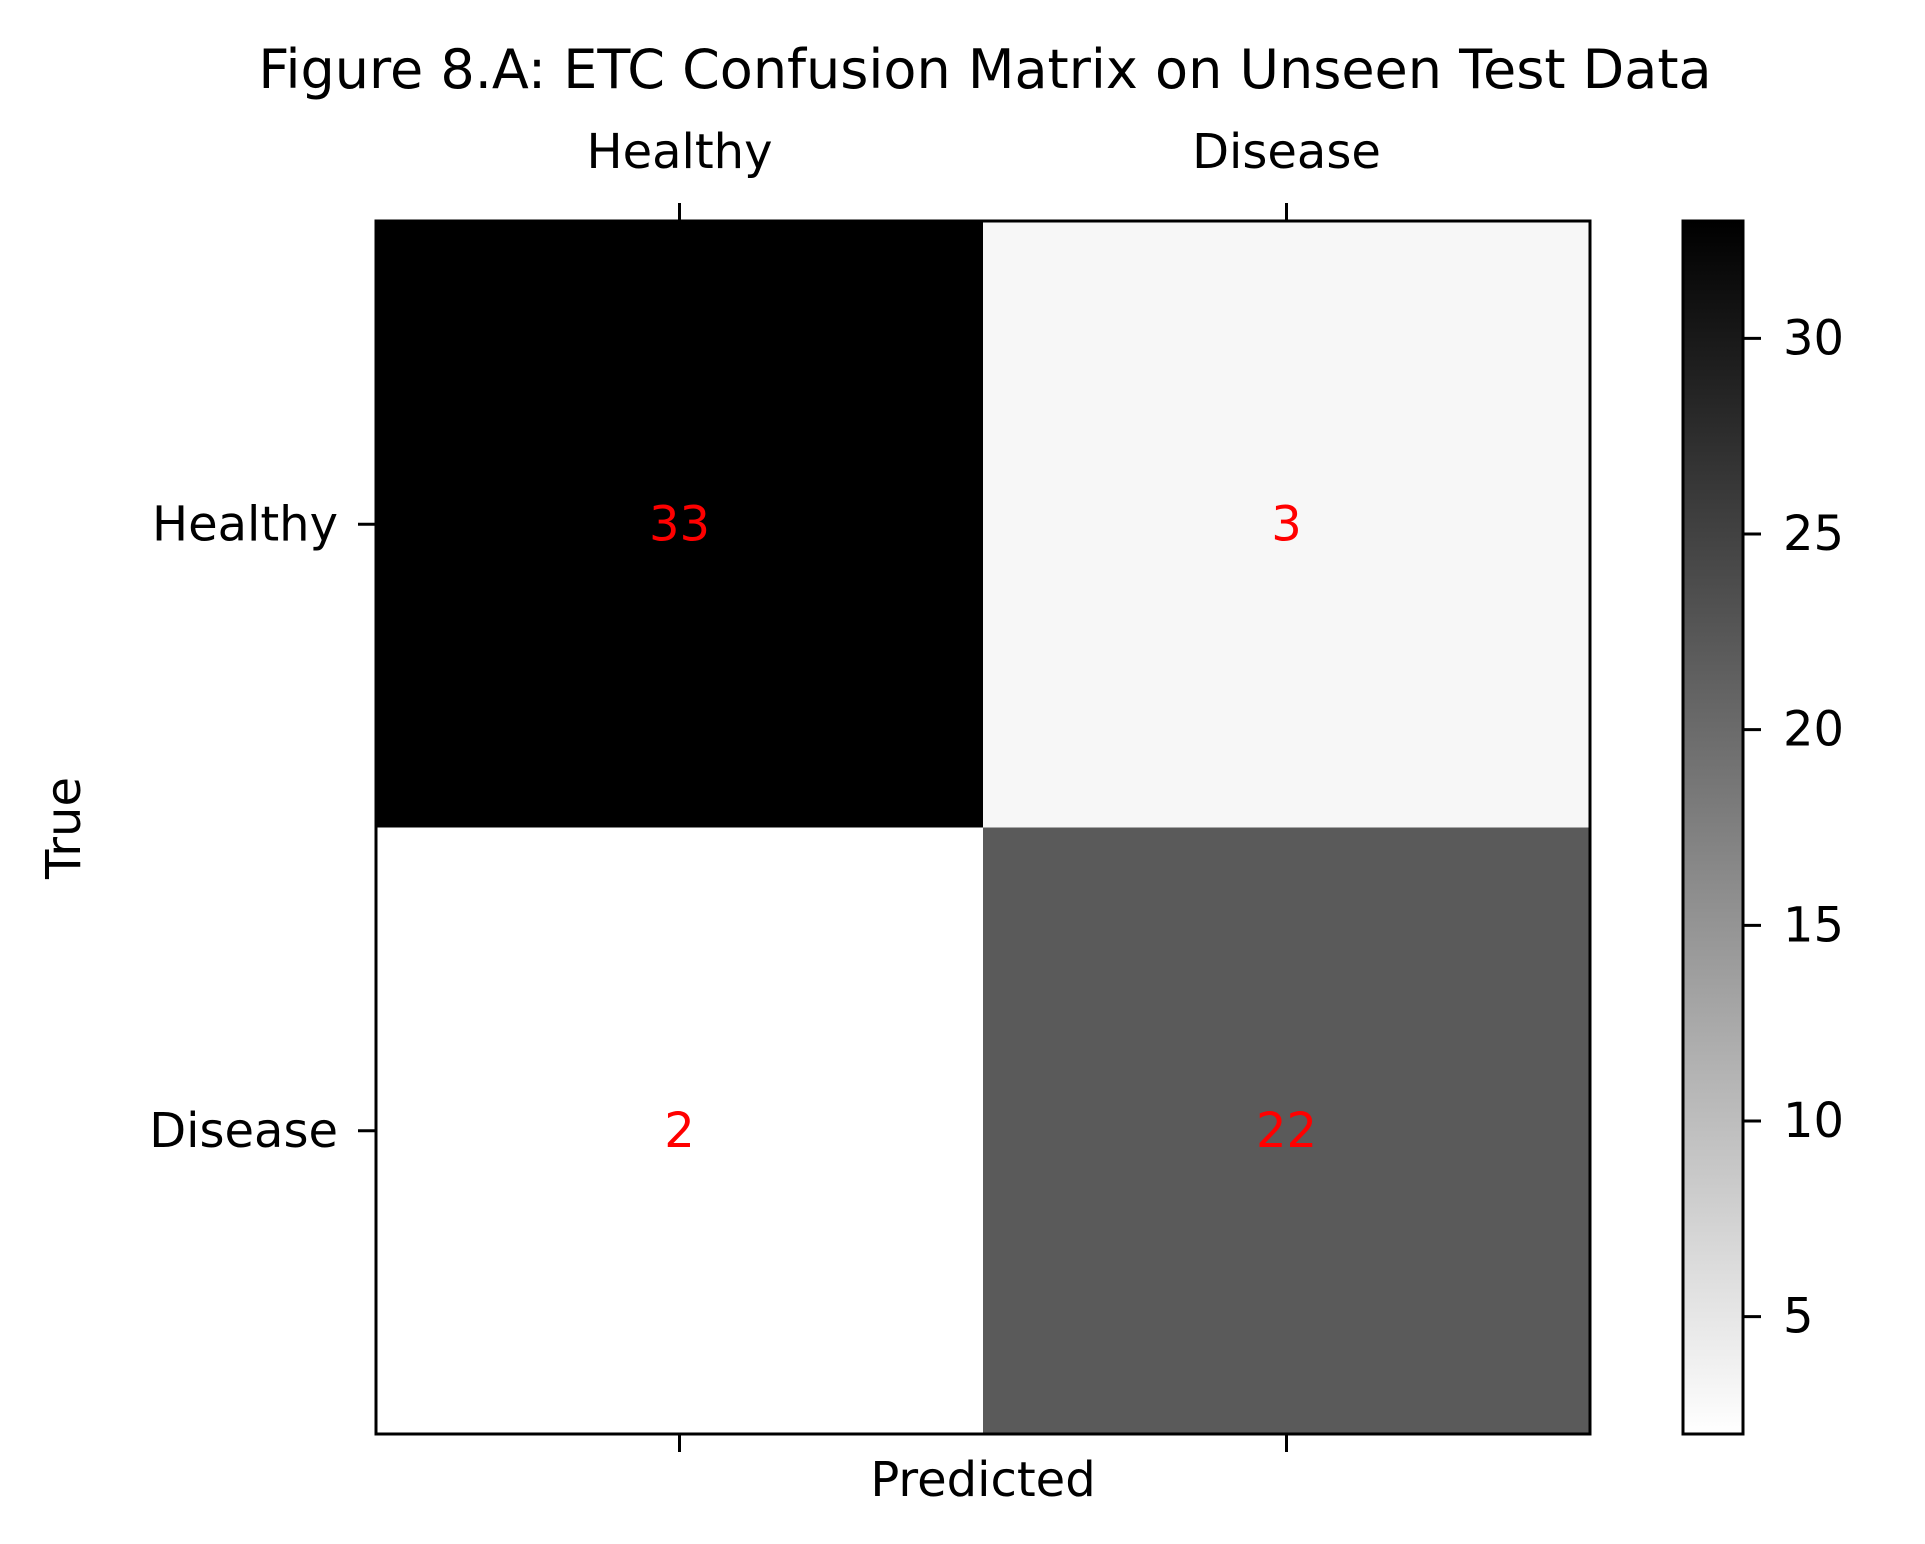  What do you see at coordinates (1813, 1121) in the screenshot?
I see `colorbar-tick-label: 10` at bounding box center [1813, 1121].